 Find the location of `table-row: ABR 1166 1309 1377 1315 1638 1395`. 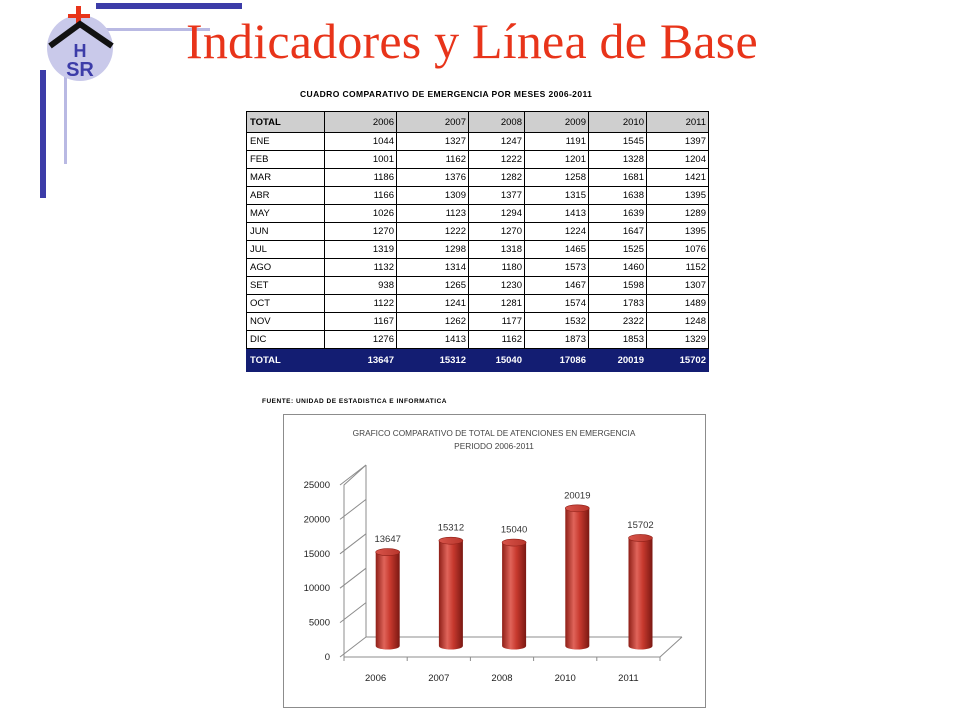

table-row: ABR 1166 1309 1377 1315 1638 1395 is located at coordinates (477, 195).